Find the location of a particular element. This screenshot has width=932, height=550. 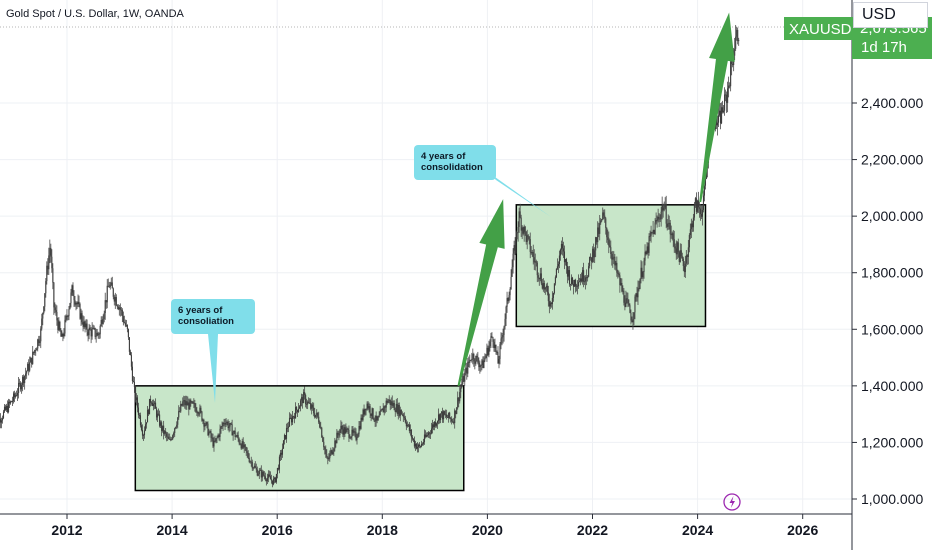

symbol-tag: XAUUSD is located at coordinates (818, 28).